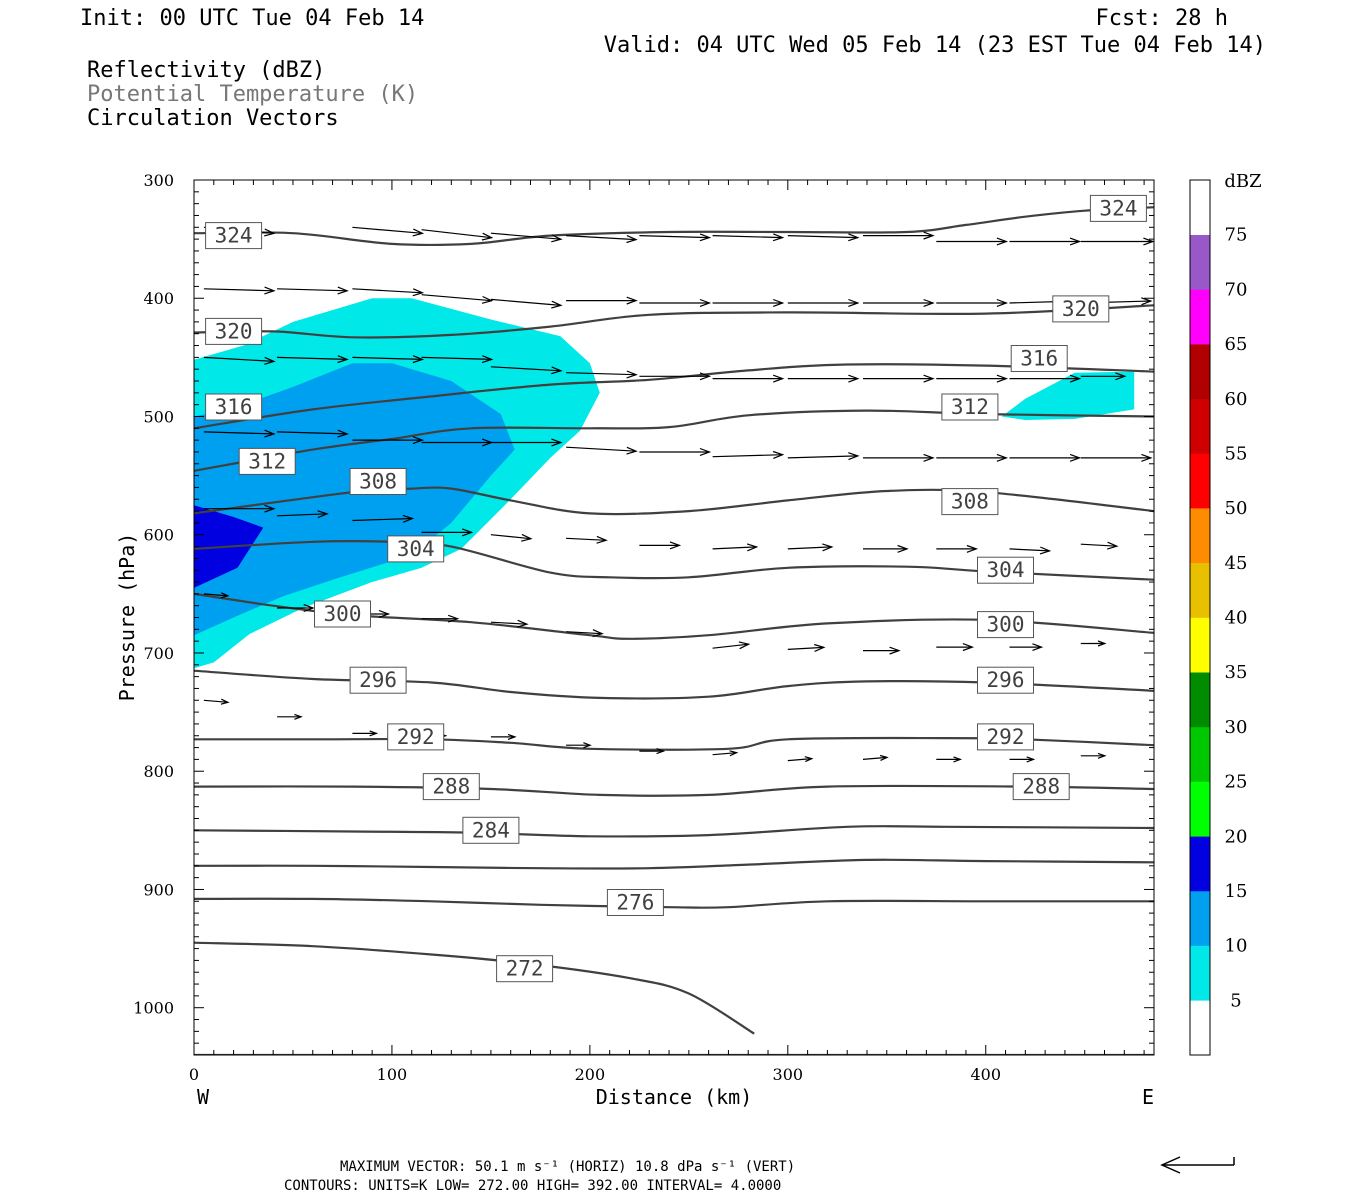 Image resolution: width=1350 pixels, height=1200 pixels. What do you see at coordinates (1236, 508) in the screenshot?
I see `colorbar-tick-label: 50` at bounding box center [1236, 508].